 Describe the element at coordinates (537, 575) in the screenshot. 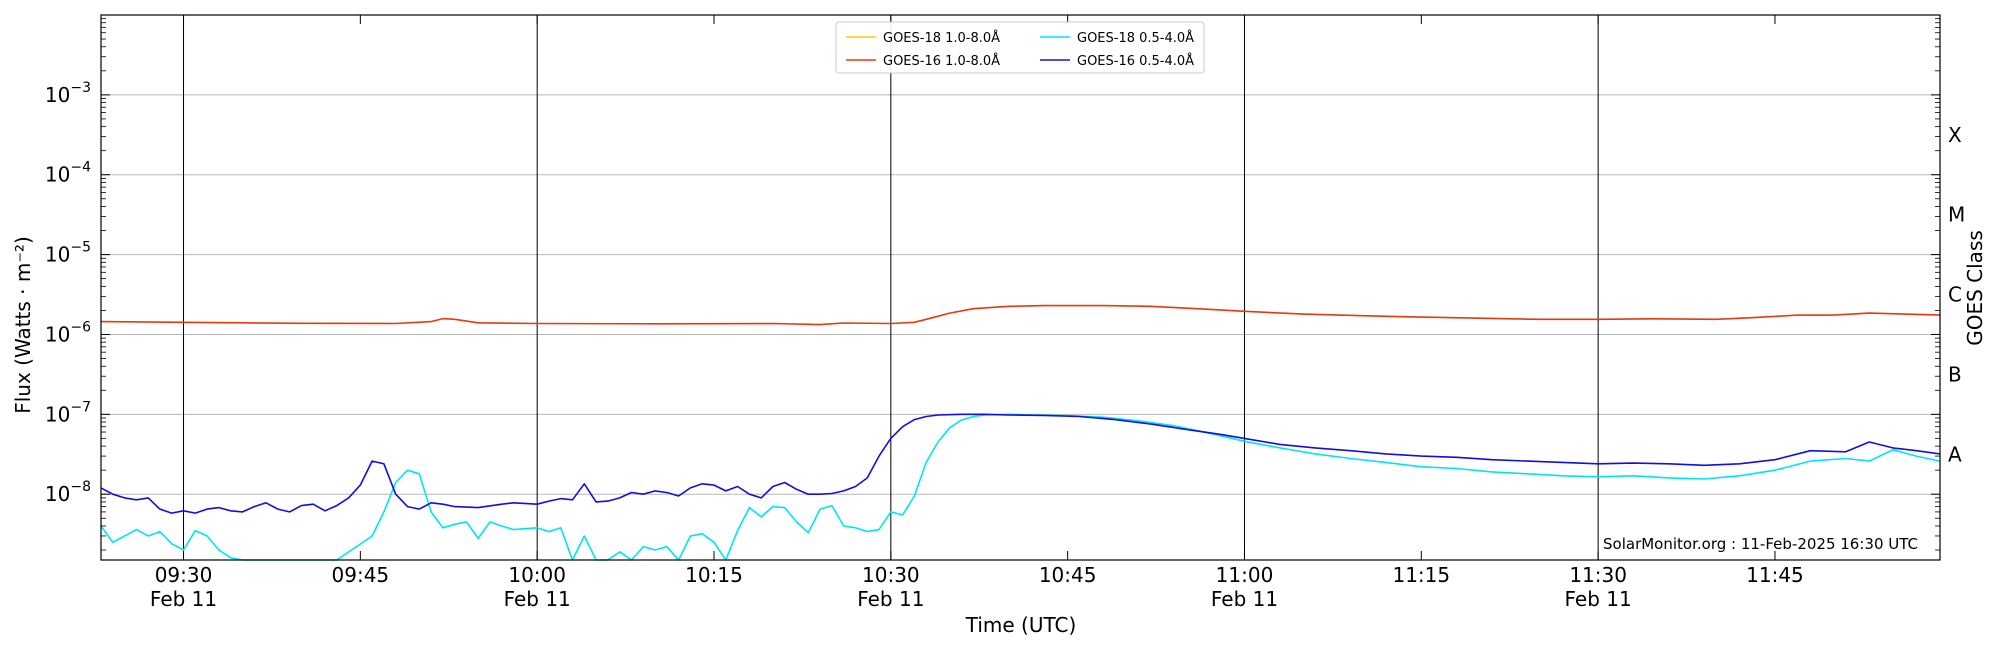

I see `x-tick-label: 10:00` at that location.